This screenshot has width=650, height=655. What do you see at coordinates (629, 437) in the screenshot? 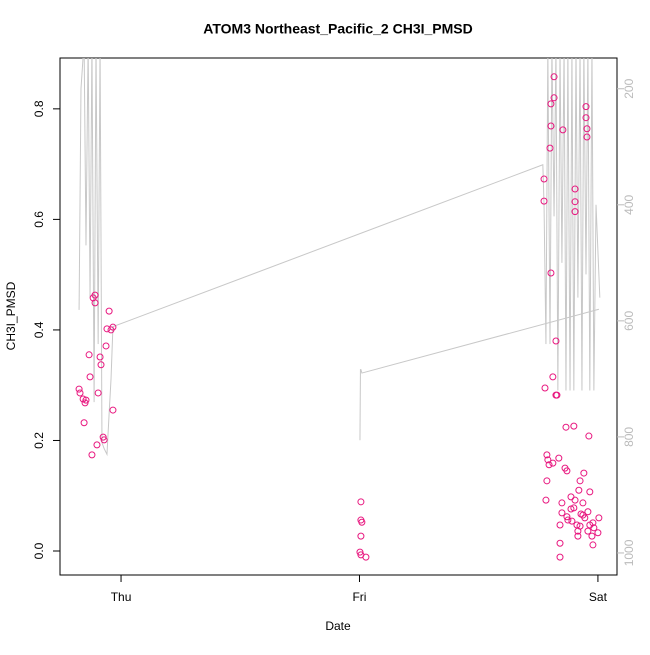
I see `y2-tick-label: 800` at bounding box center [629, 437].